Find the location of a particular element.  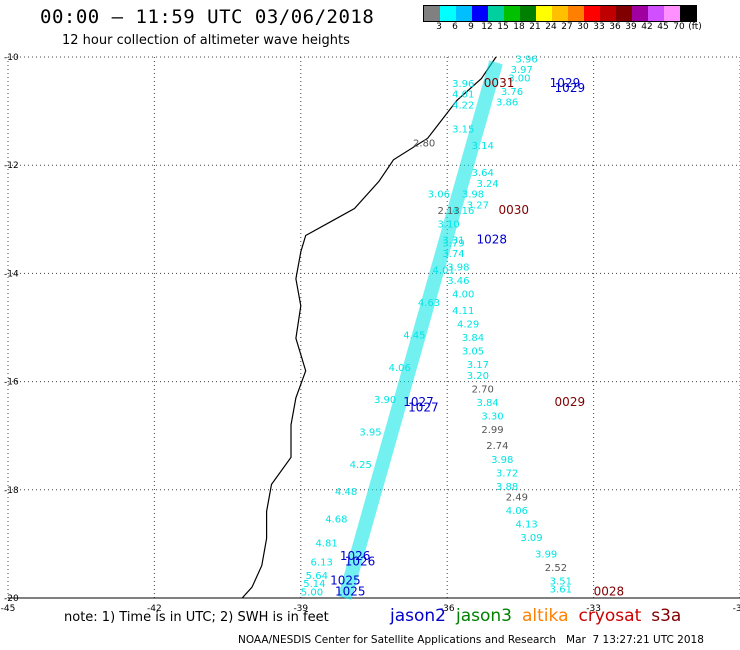

wave-height-value: 4.11 is located at coordinates (463, 311).